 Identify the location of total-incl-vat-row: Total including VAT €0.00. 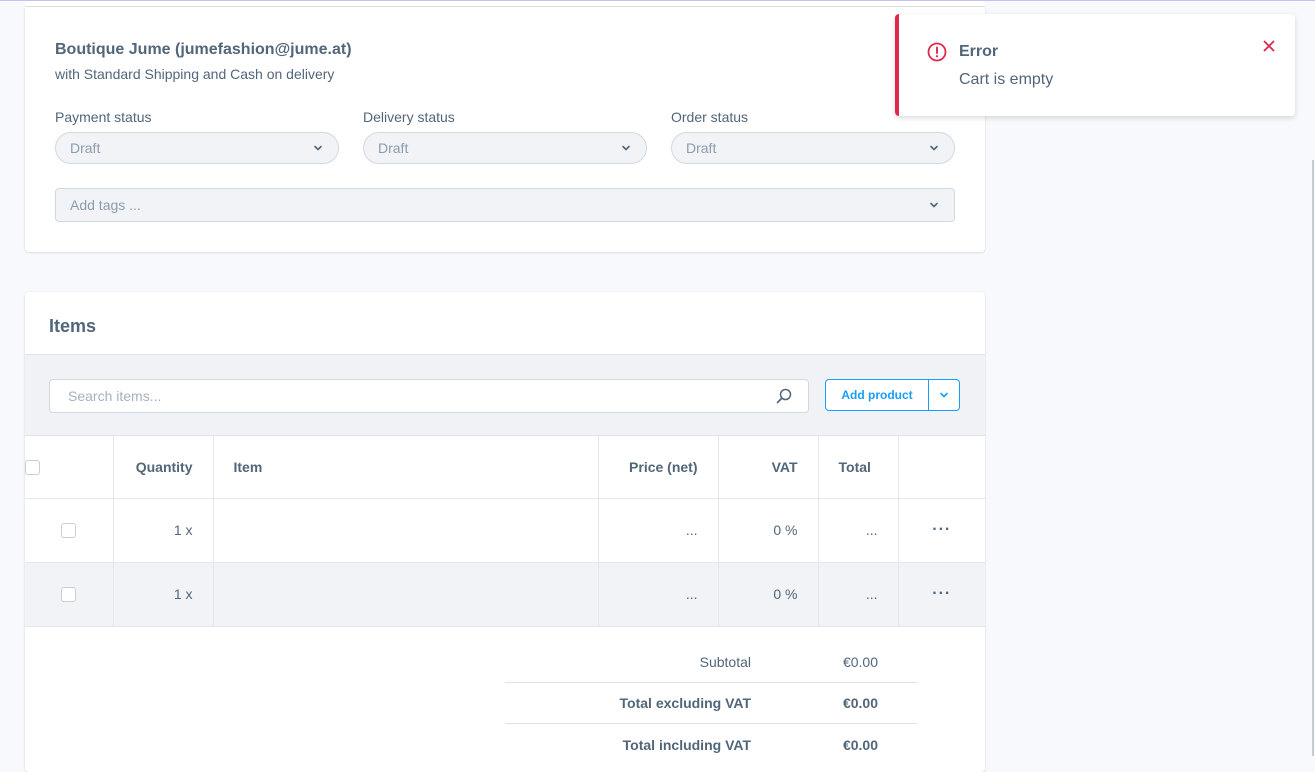
(711, 744).